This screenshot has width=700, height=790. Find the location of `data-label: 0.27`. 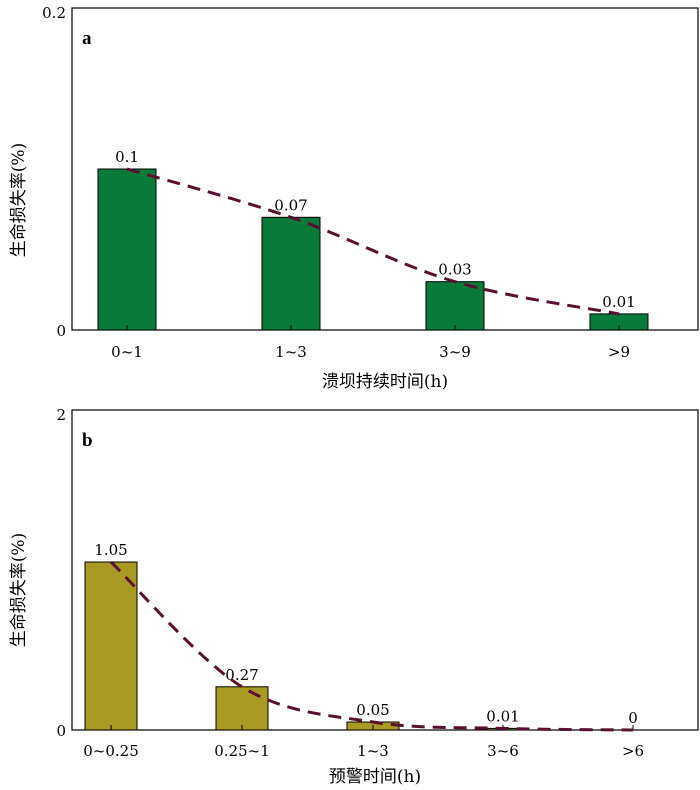

data-label: 0.27 is located at coordinates (241, 675).